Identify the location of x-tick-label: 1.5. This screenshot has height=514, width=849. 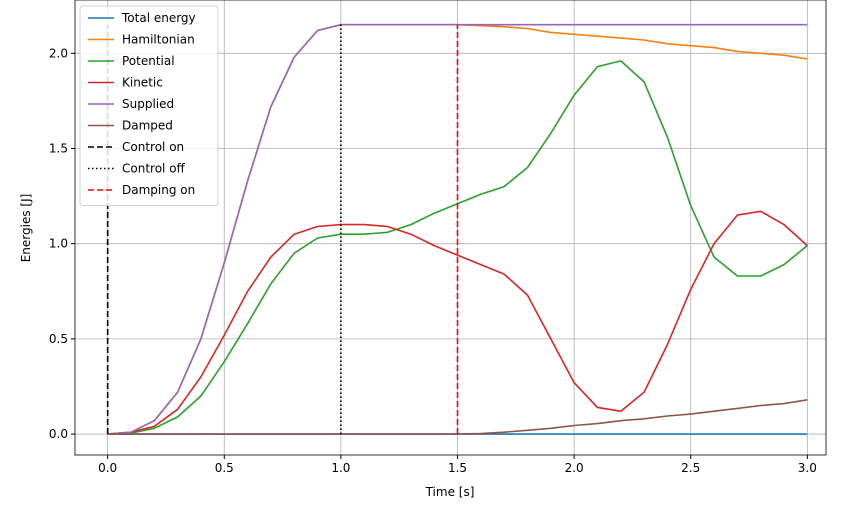
(457, 468).